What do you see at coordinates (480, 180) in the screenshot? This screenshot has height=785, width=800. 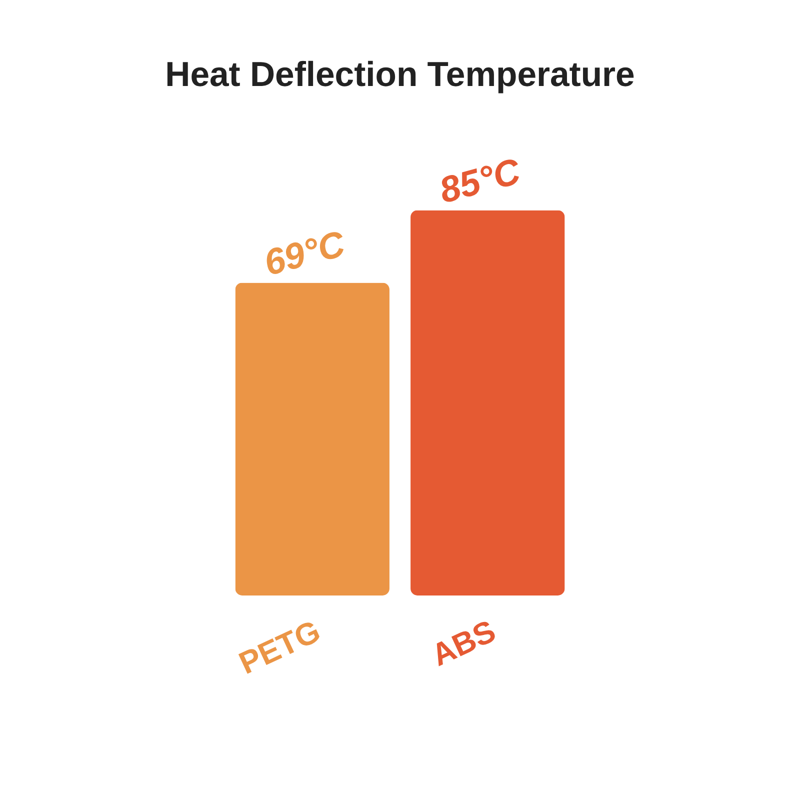 I see `data-label: 85°C` at bounding box center [480, 180].